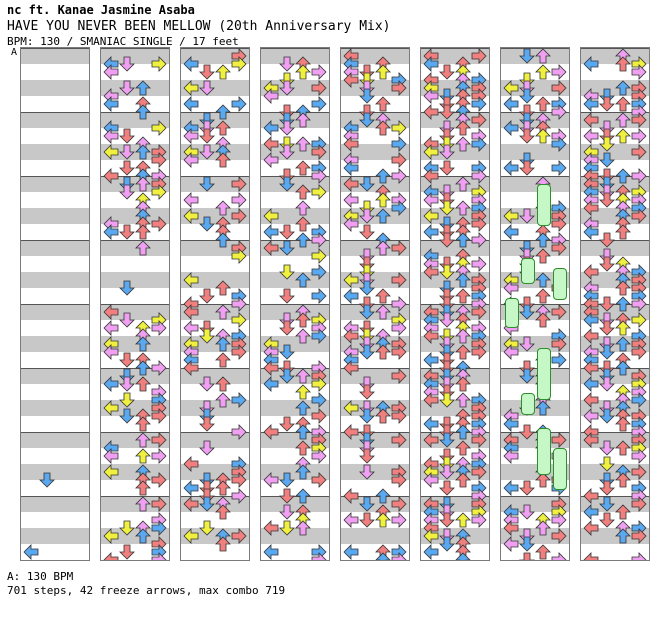 This screenshot has height=620, width=672. What do you see at coordinates (101, 10) in the screenshot?
I see `song-artist: nc ft. Kanae Jasmine Asaba` at bounding box center [101, 10].